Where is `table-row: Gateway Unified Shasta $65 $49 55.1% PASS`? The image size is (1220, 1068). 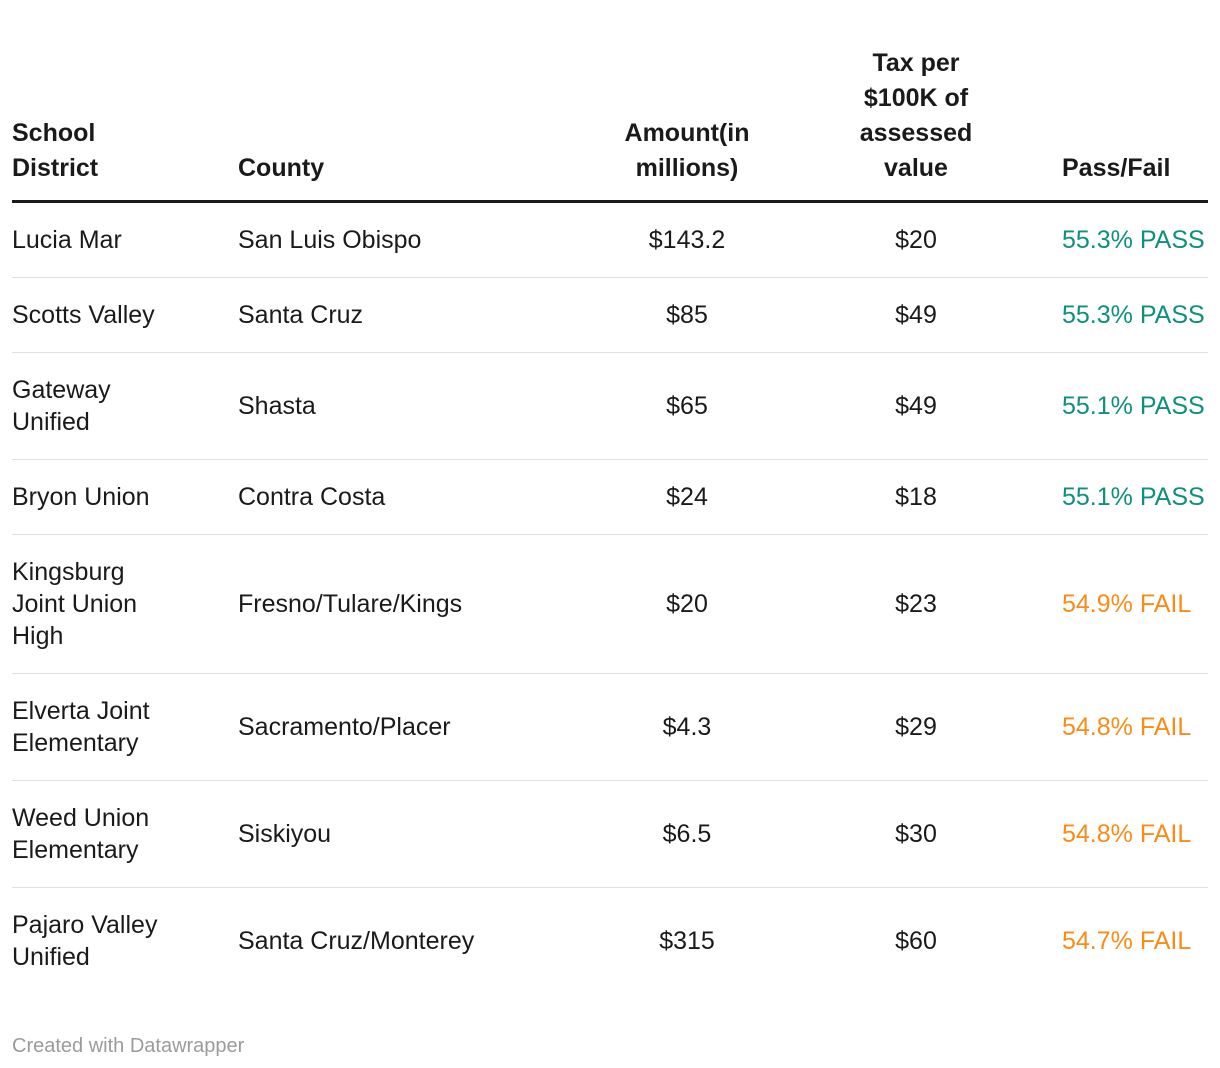 table-row: Gateway Unified Shasta $65 $49 55.1% PASS is located at coordinates (610, 406).